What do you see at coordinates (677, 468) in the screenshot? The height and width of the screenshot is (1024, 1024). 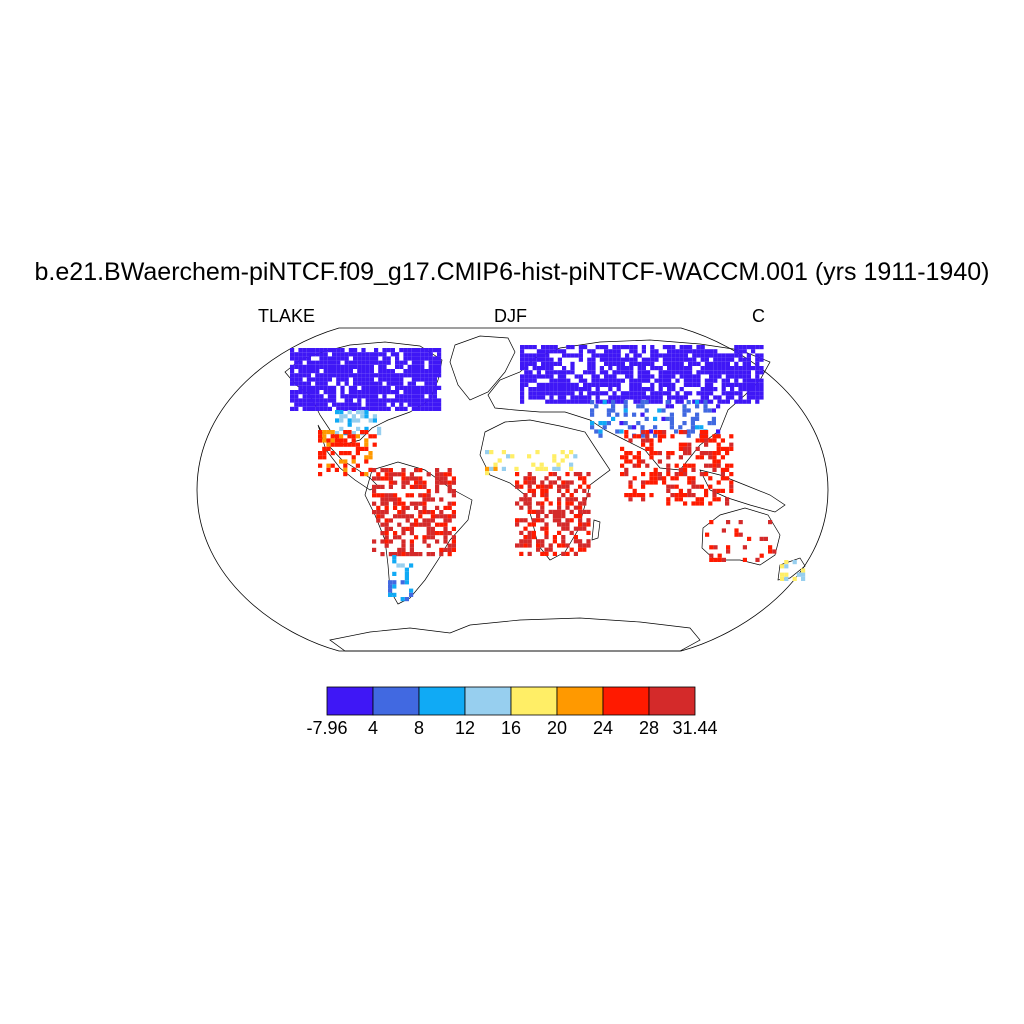 I see `region-india-southeast-asia` at bounding box center [677, 468].